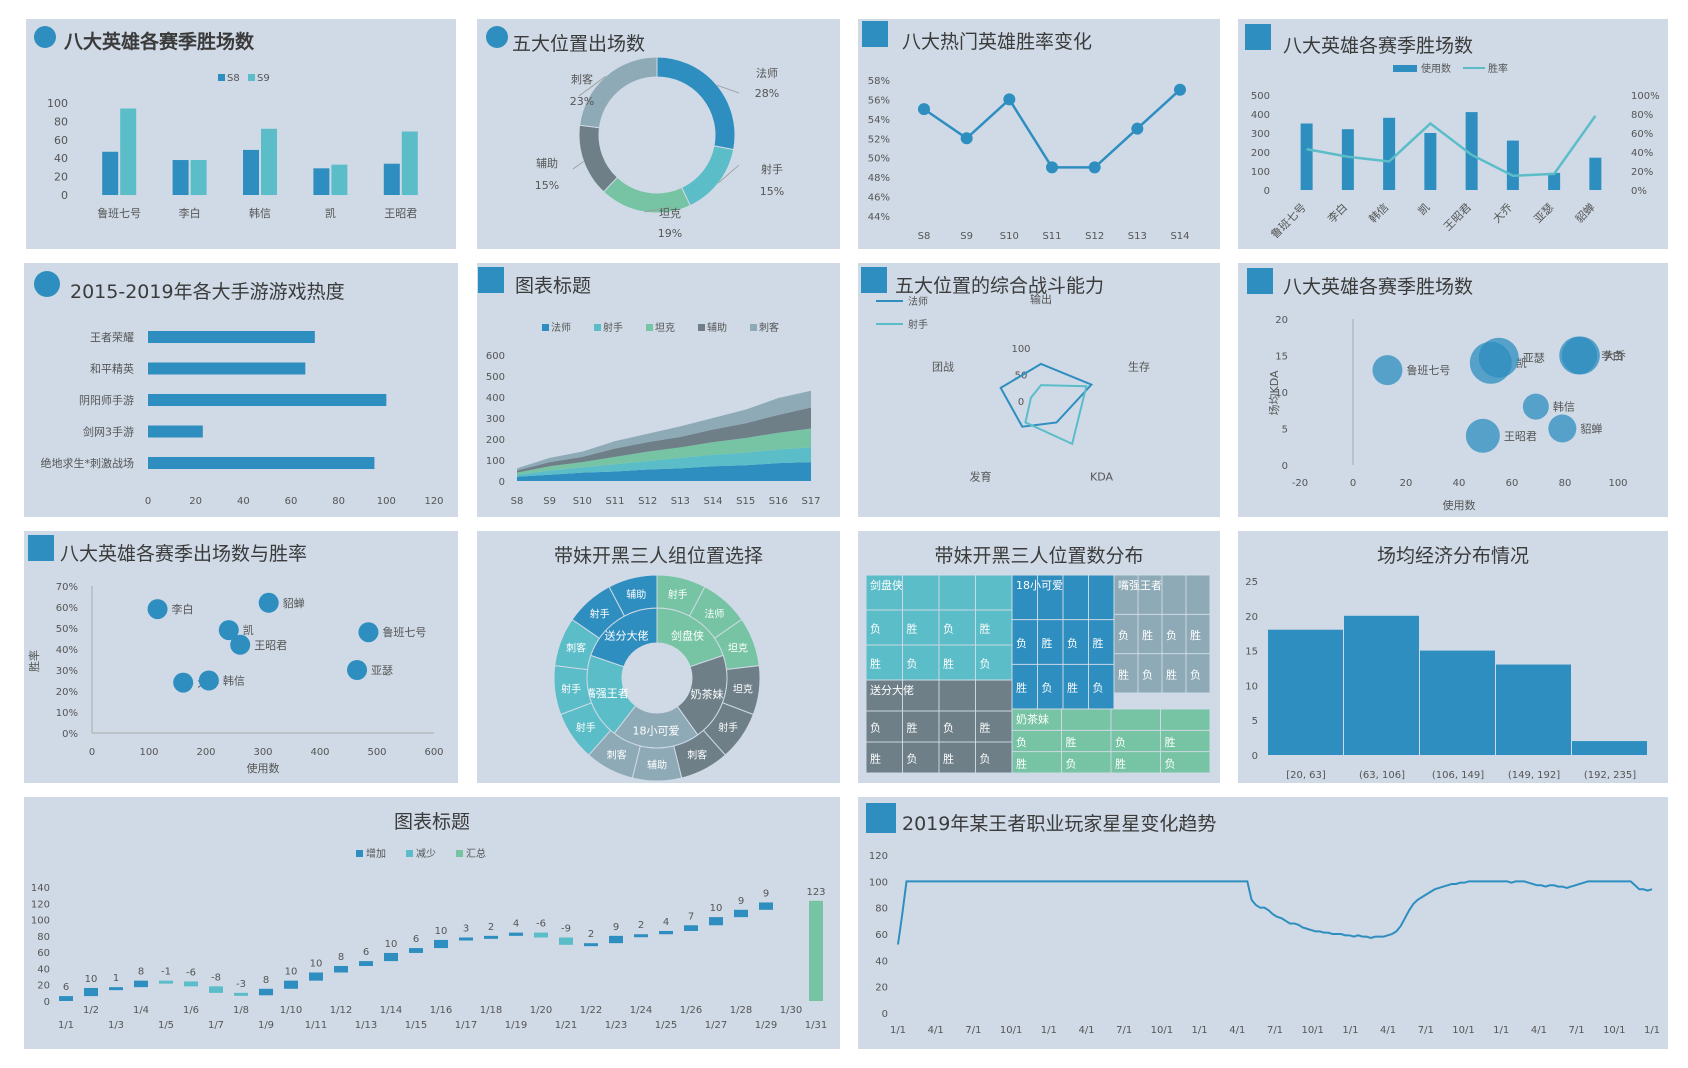 This screenshot has height=1068, width=1688. Describe the element at coordinates (879, 100) in the screenshot. I see `tick-label: 56%` at that location.